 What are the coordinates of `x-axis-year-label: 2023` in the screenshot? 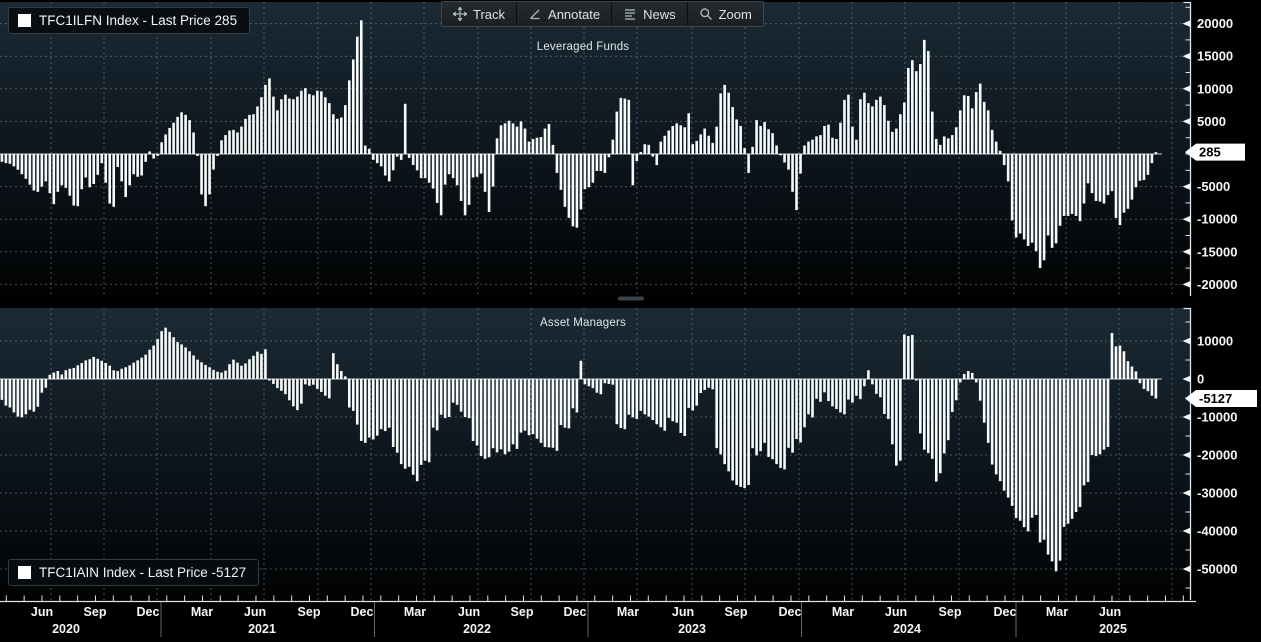 It's located at (692, 629).